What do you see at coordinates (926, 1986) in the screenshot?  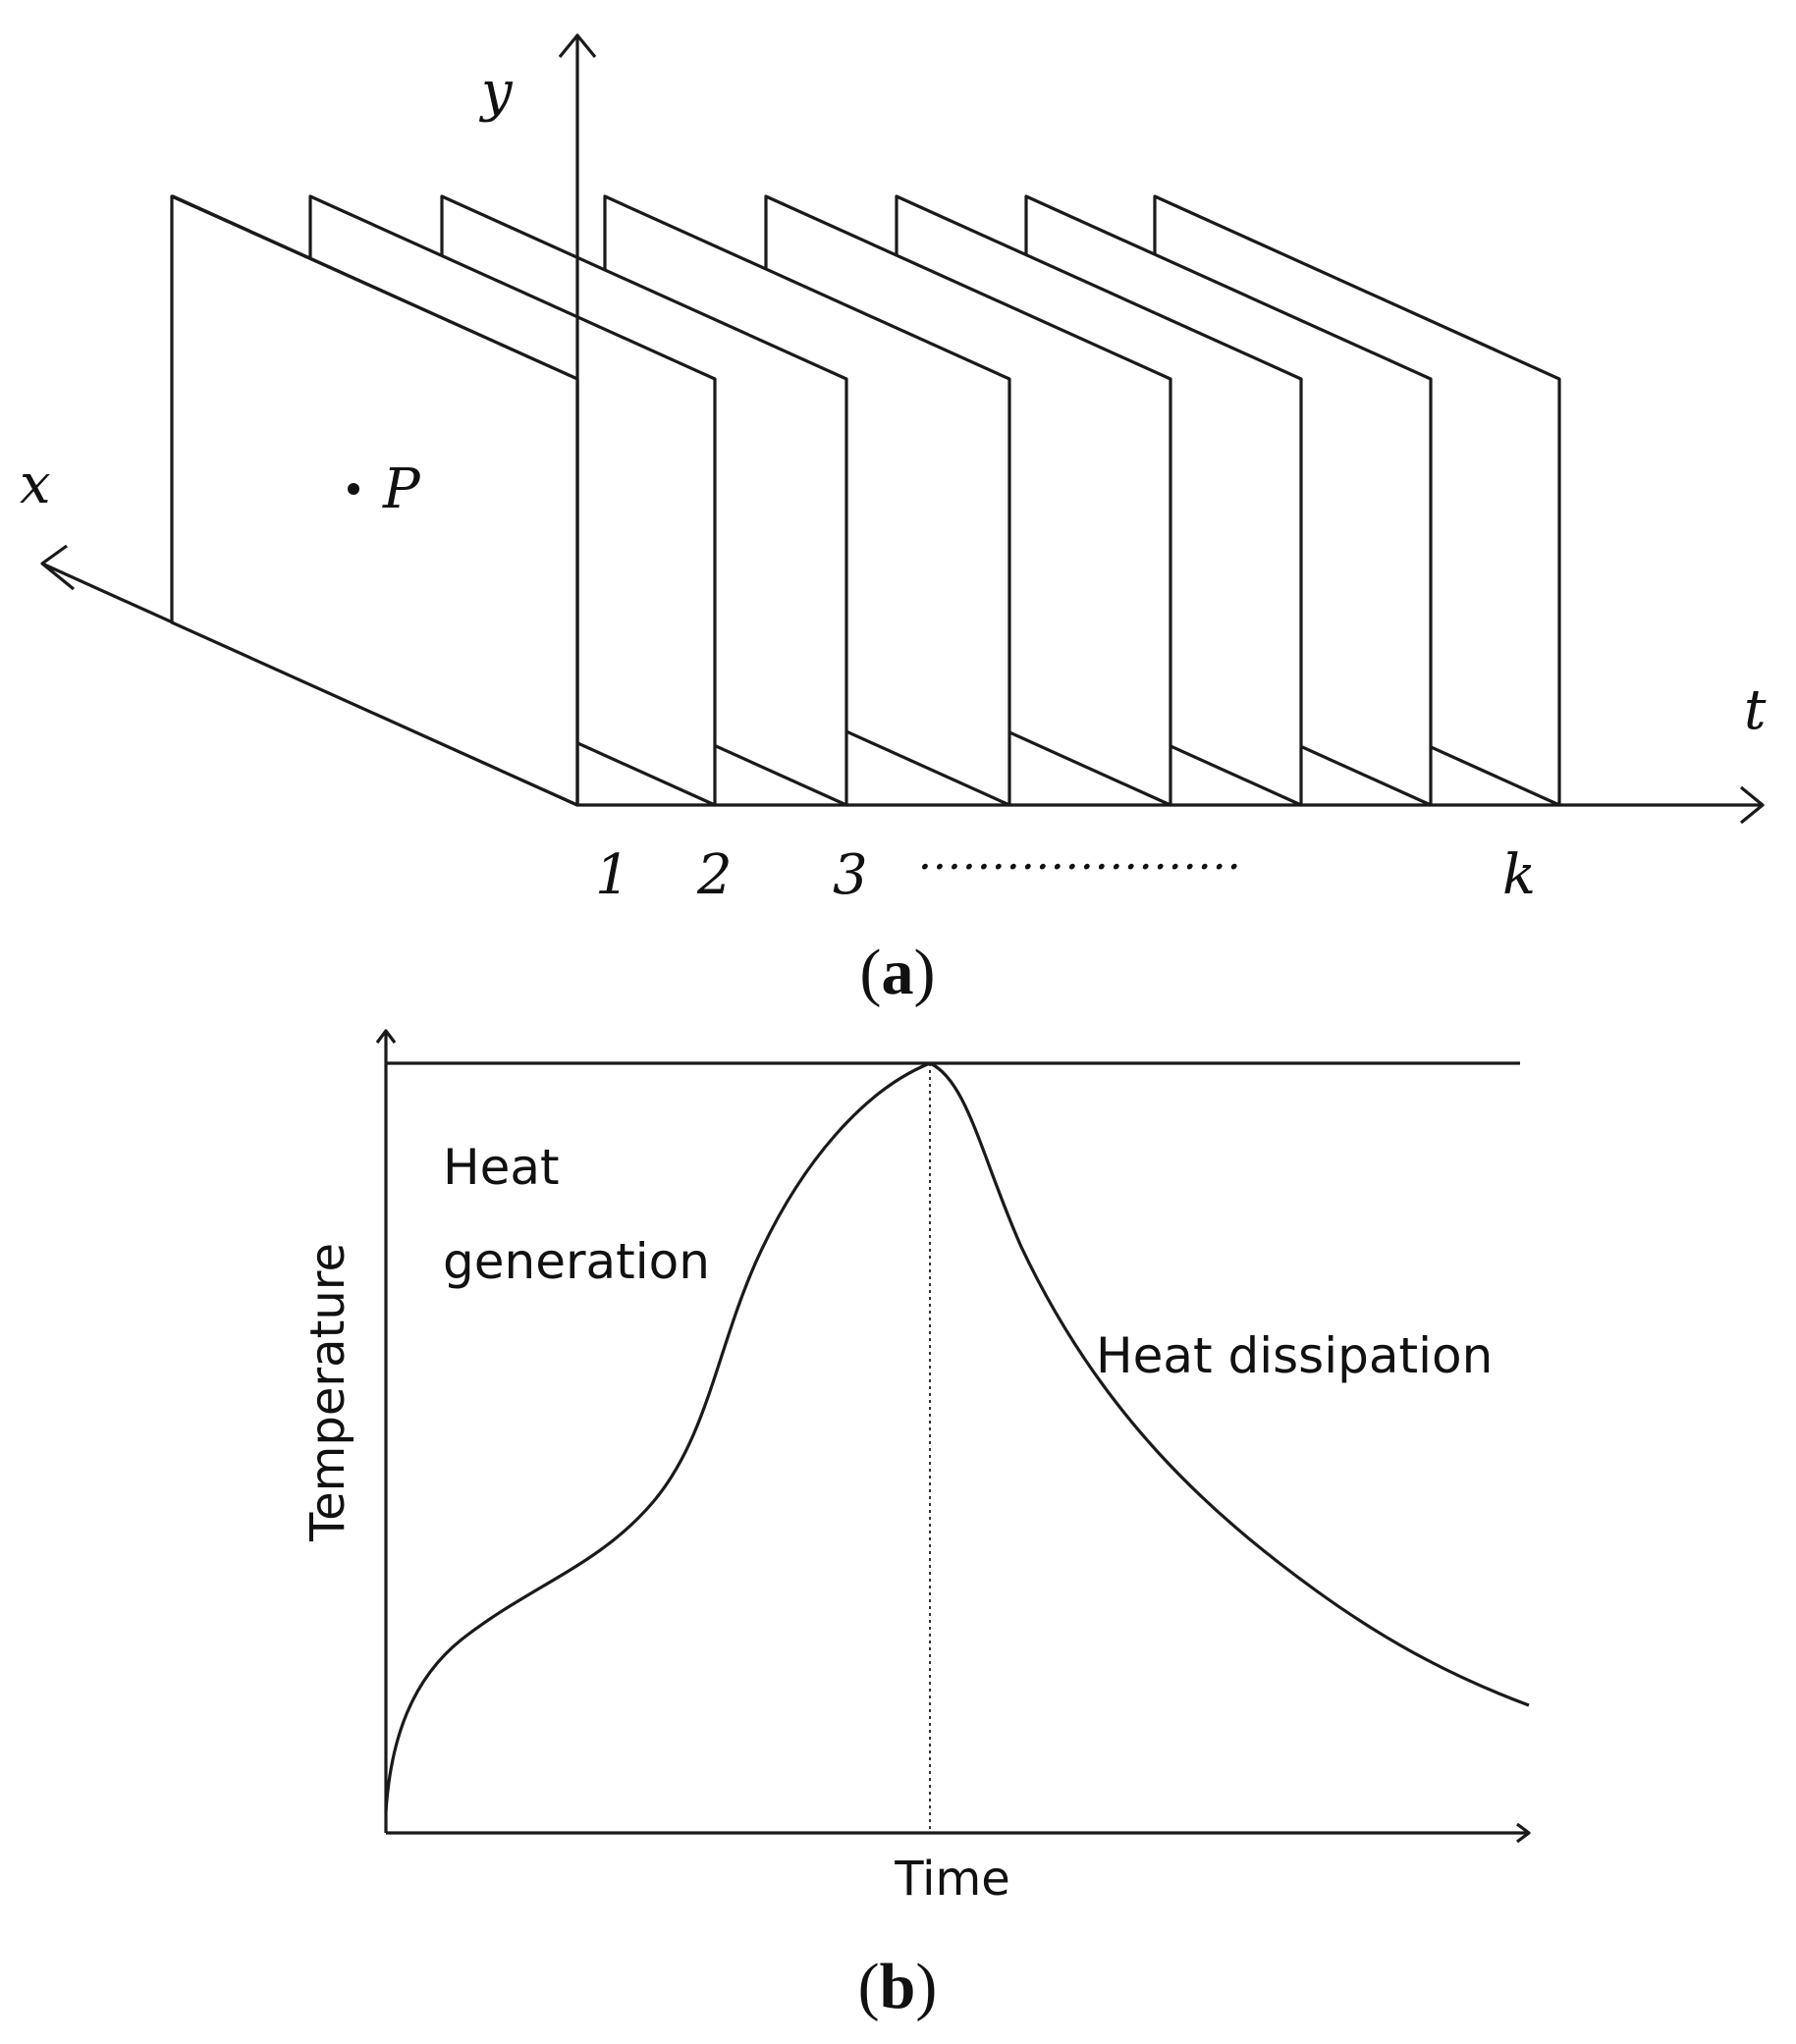 I see `caption-b-close: )` at bounding box center [926, 1986].